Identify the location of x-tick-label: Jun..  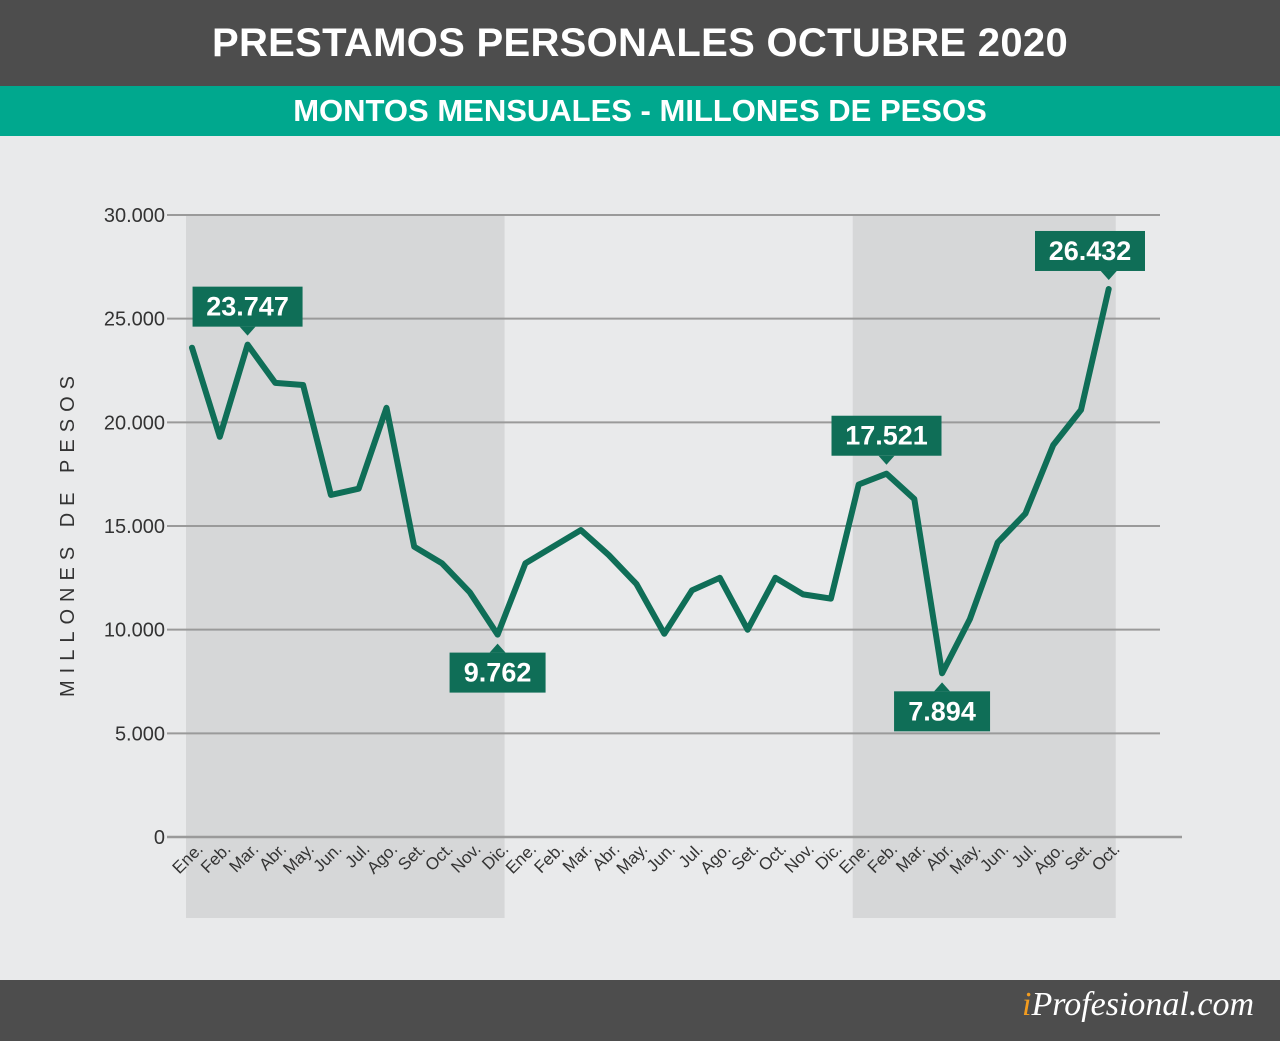
(661, 857).